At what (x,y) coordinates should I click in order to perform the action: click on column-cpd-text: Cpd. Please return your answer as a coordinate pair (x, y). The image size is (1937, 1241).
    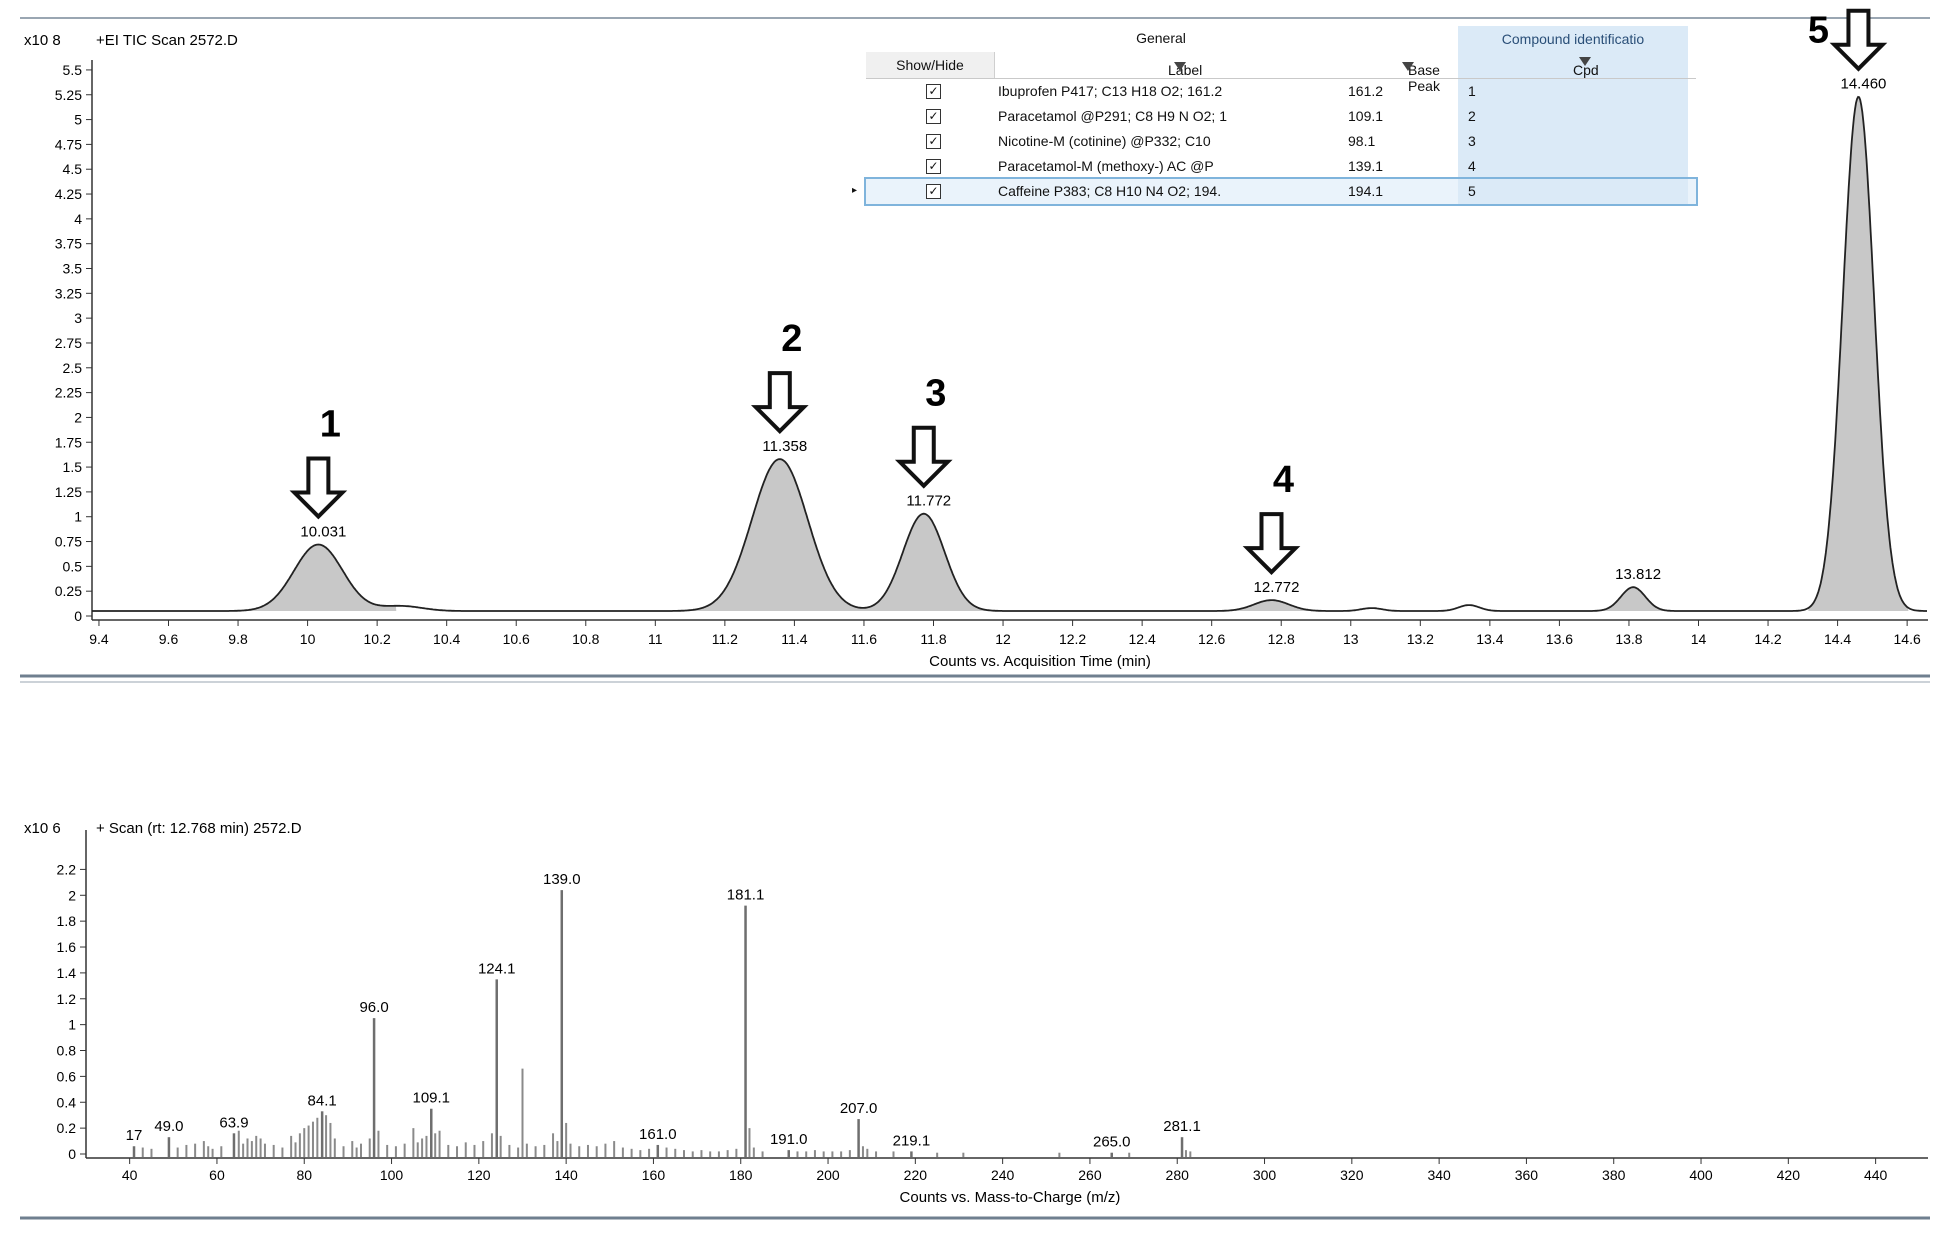
    Looking at the image, I should click on (1586, 70).